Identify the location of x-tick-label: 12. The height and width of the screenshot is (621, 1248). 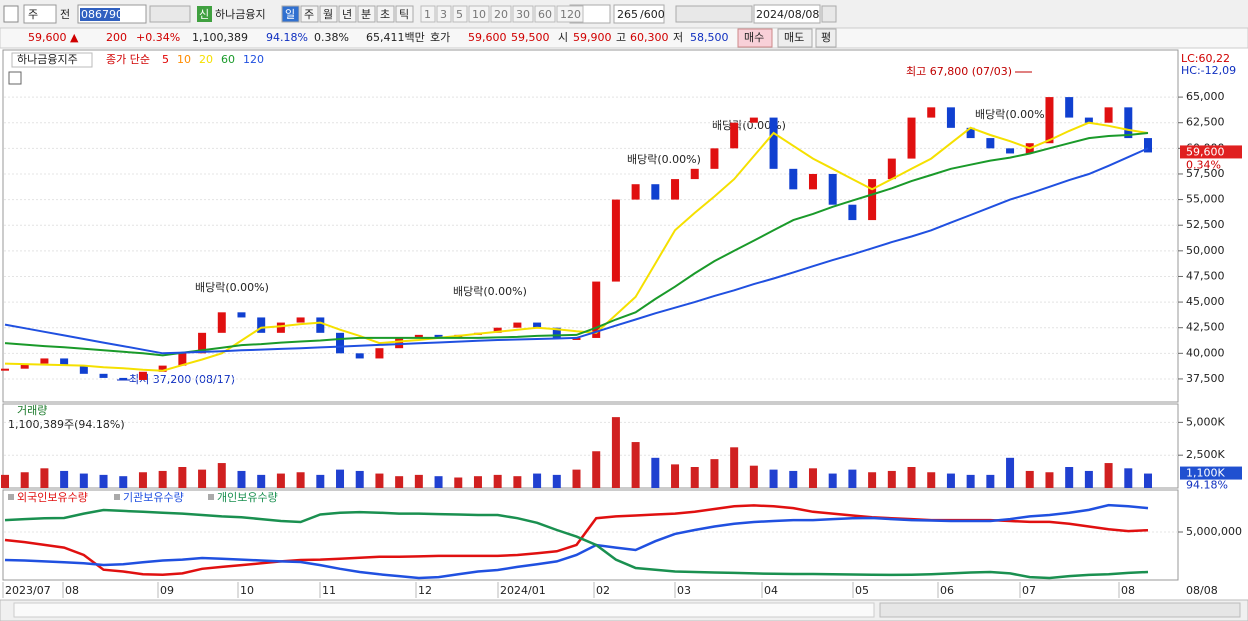
(425, 590).